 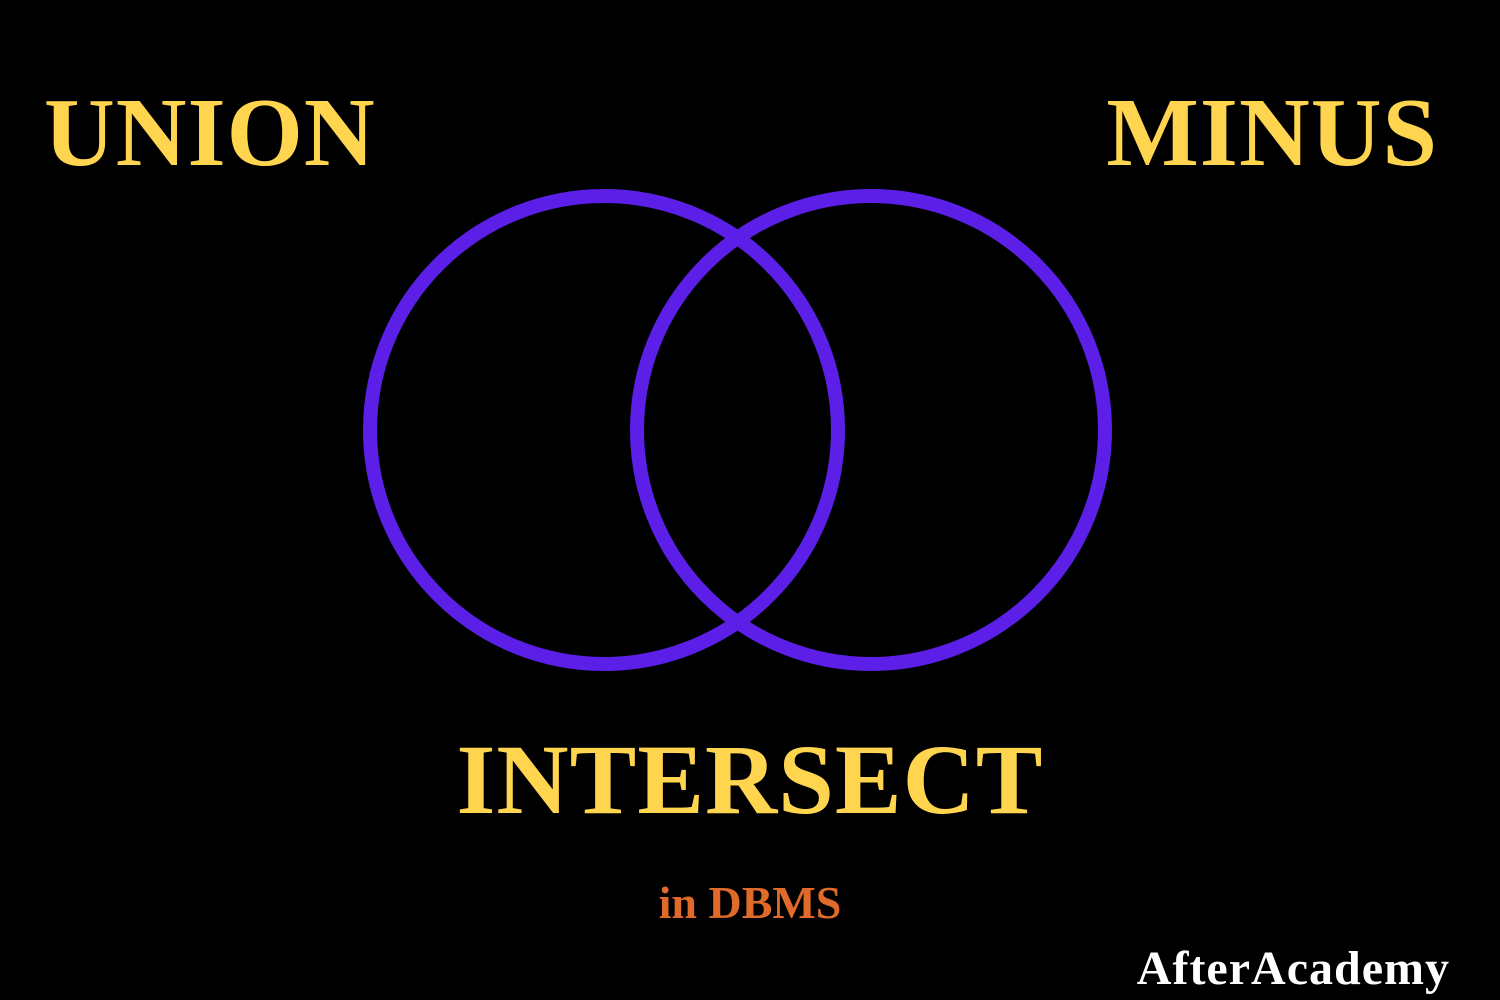 I want to click on subtitle: in DBMS, so click(x=750, y=902).